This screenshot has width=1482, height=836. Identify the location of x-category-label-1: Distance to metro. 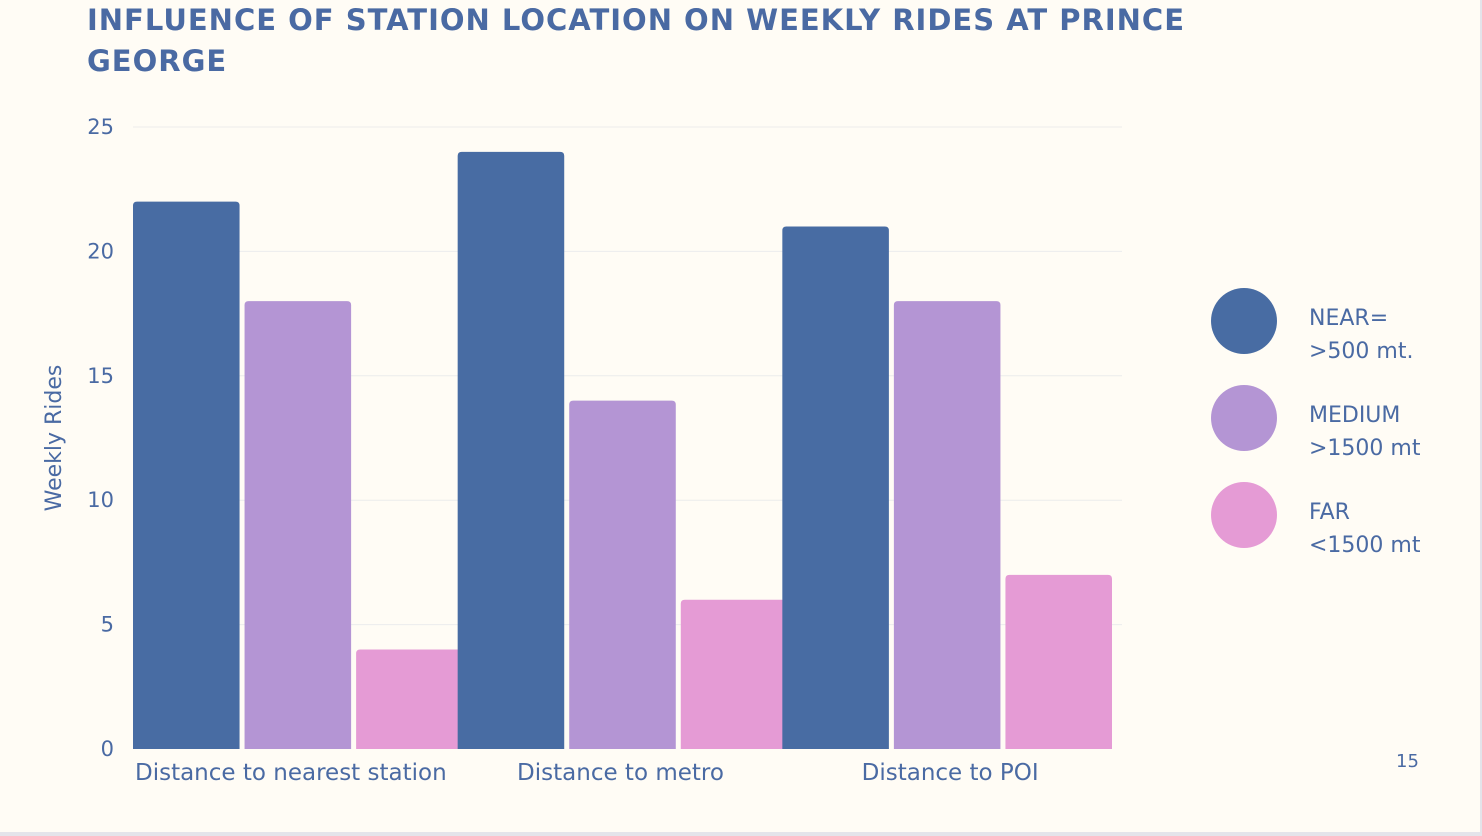
(620, 773).